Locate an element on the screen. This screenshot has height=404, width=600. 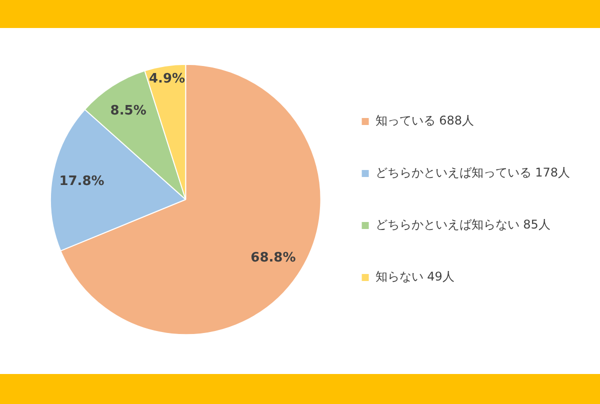
data-label: 68.8% is located at coordinates (273, 258).